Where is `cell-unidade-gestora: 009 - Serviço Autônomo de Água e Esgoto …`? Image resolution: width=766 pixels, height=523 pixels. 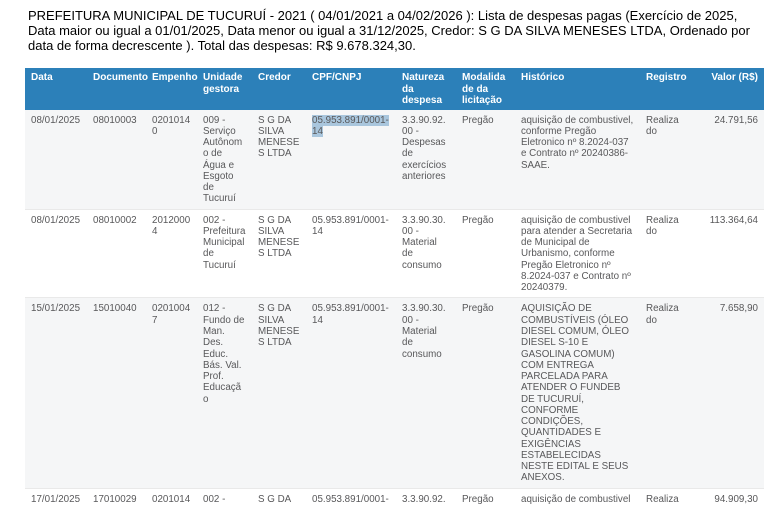
cell-unidade-gestora: 009 - Serviço Autônomo de Água e Esgoto … is located at coordinates (223, 159).